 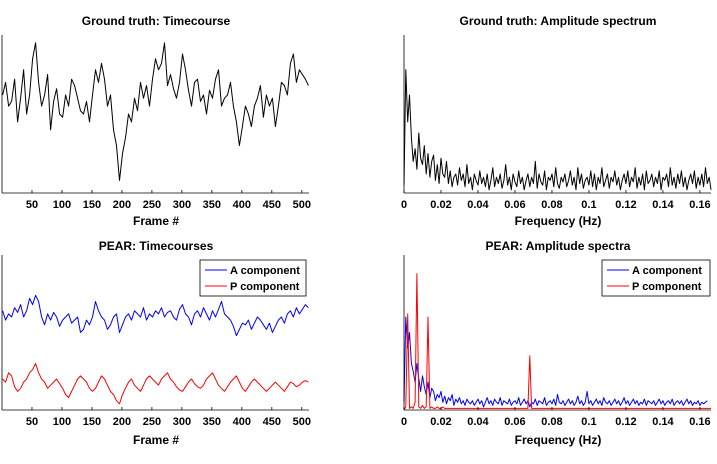 I want to click on chart-title: PEAR: Amplitude spectra, so click(x=558, y=246).